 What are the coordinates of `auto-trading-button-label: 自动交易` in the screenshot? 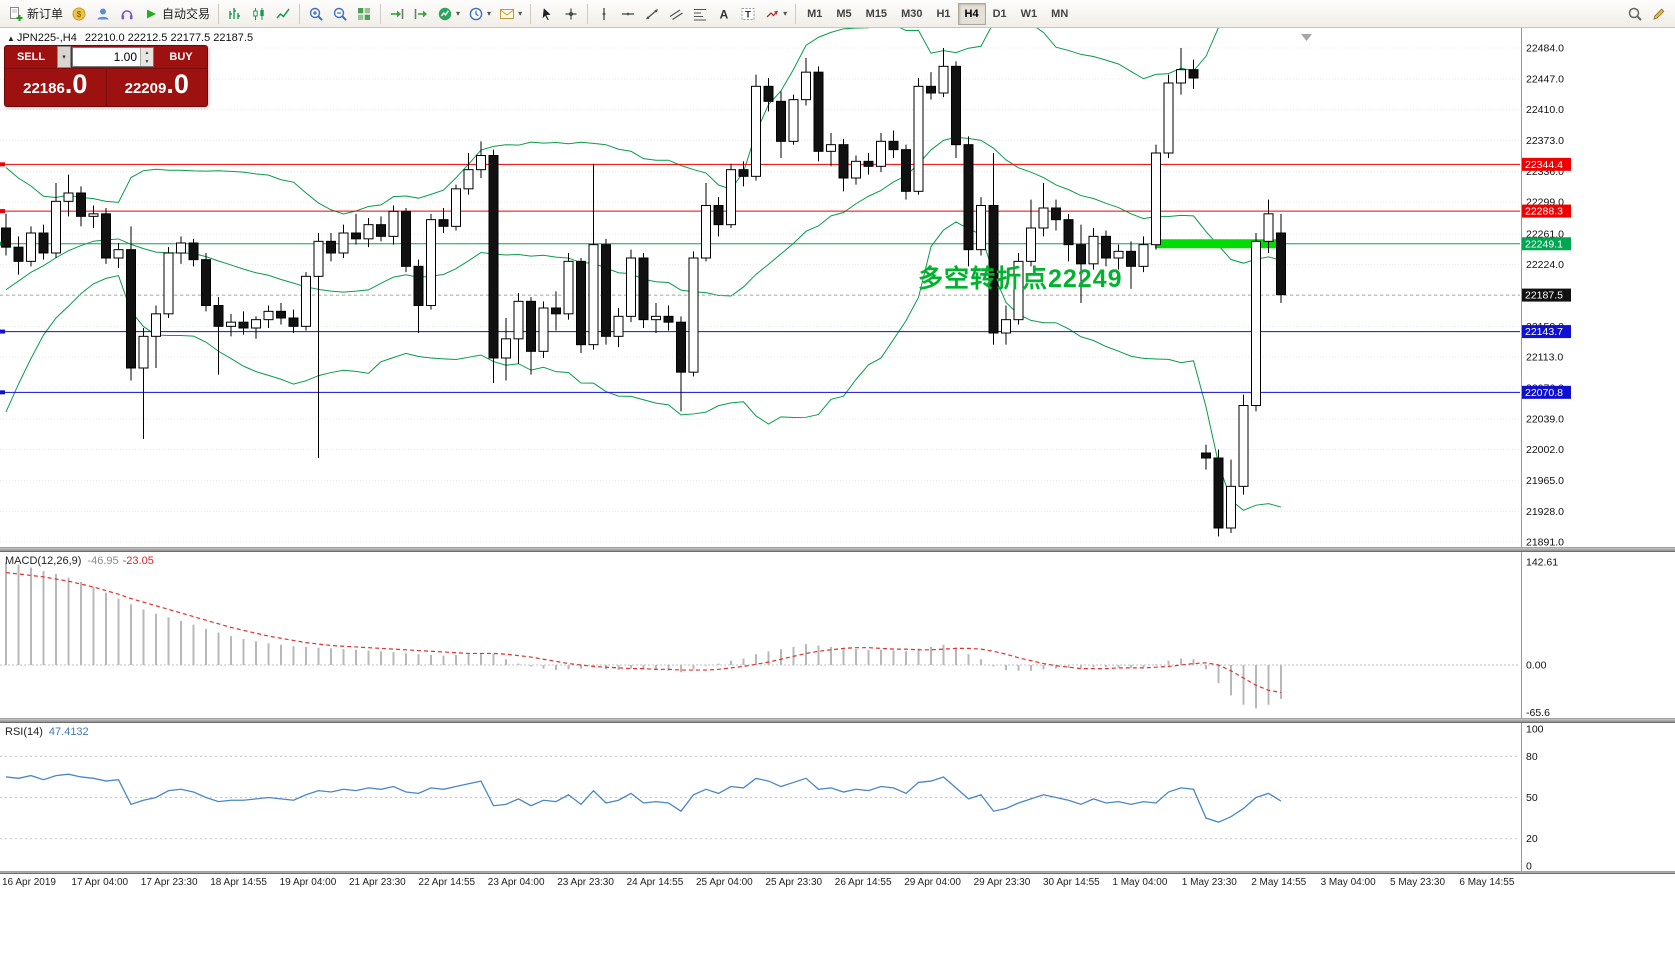 It's located at (186, 14).